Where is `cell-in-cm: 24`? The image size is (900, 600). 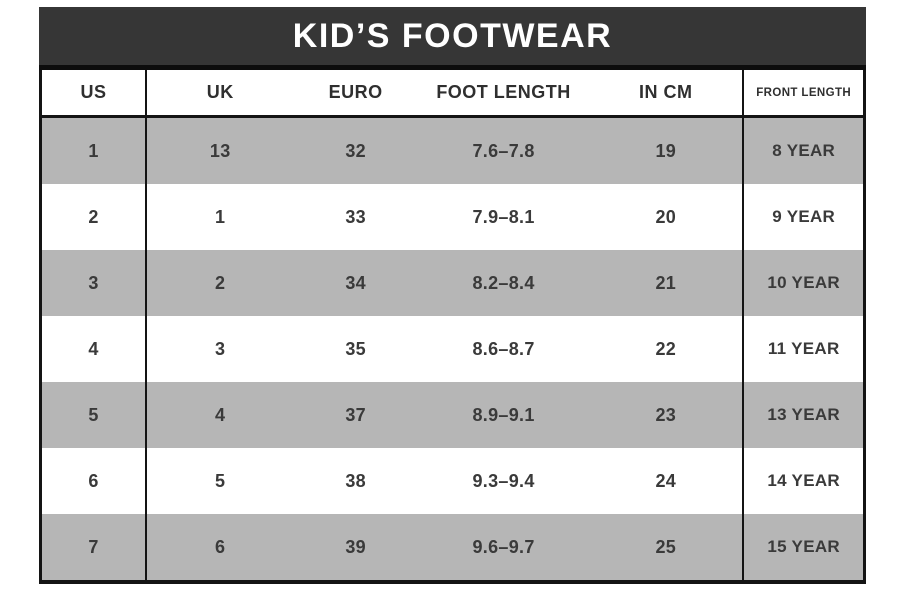 cell-in-cm: 24 is located at coordinates (666, 480).